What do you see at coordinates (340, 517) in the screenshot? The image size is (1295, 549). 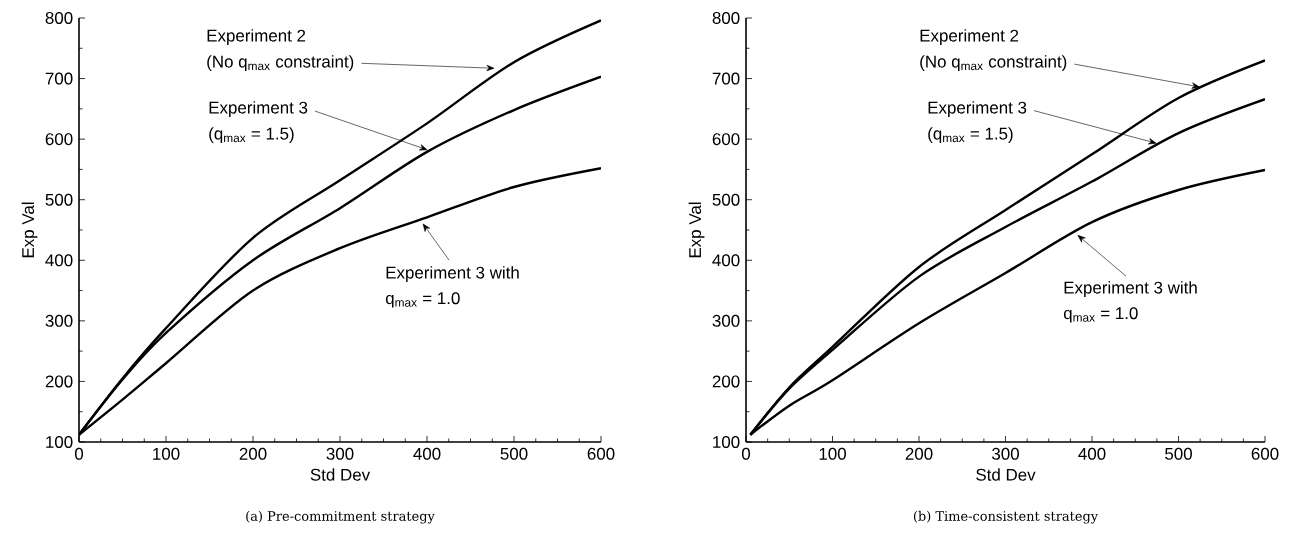 I see `text: (a) Pre-commitment strategy` at bounding box center [340, 517].